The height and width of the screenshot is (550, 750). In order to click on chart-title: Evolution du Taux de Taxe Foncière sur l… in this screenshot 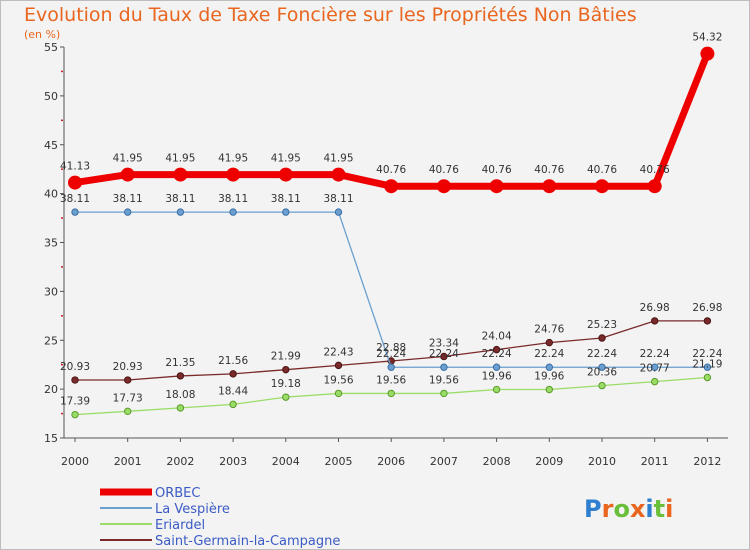, I will do `click(330, 15)`.